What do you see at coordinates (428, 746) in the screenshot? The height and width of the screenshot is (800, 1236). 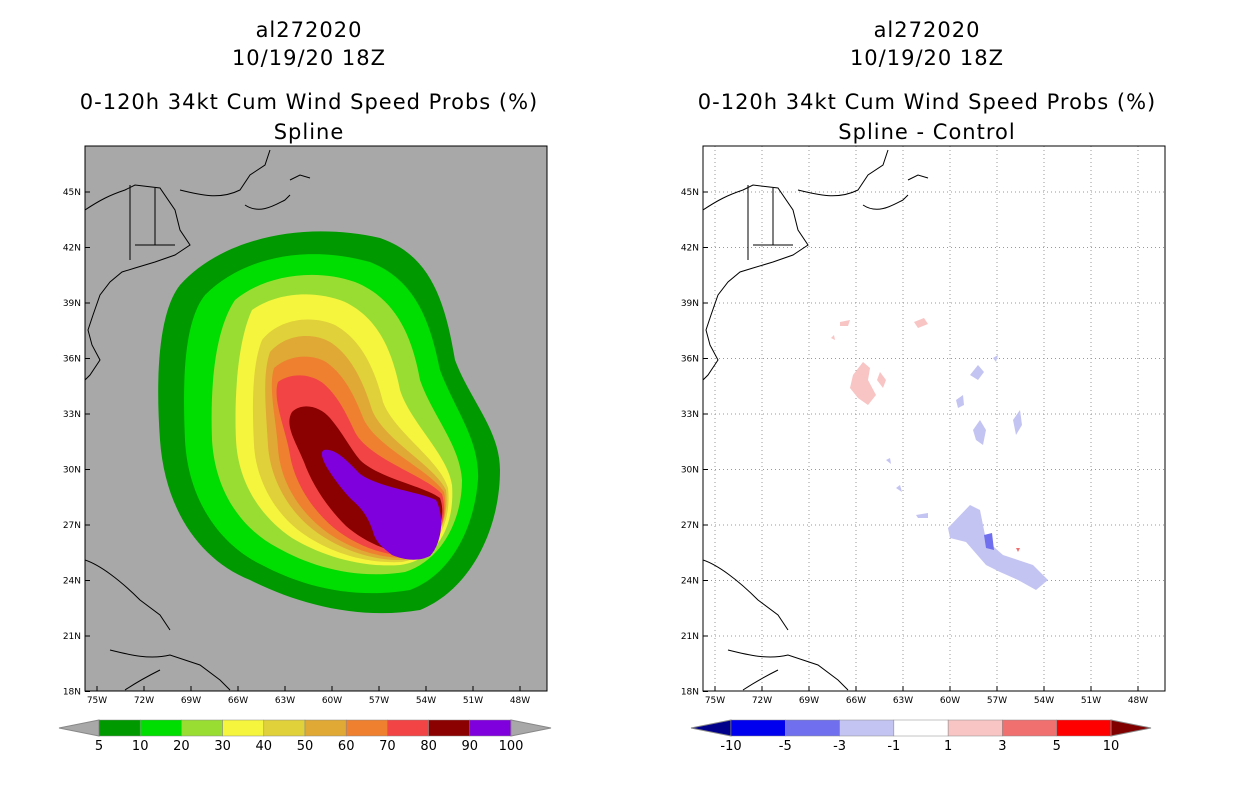 I see `colorbar-label: 80` at bounding box center [428, 746].